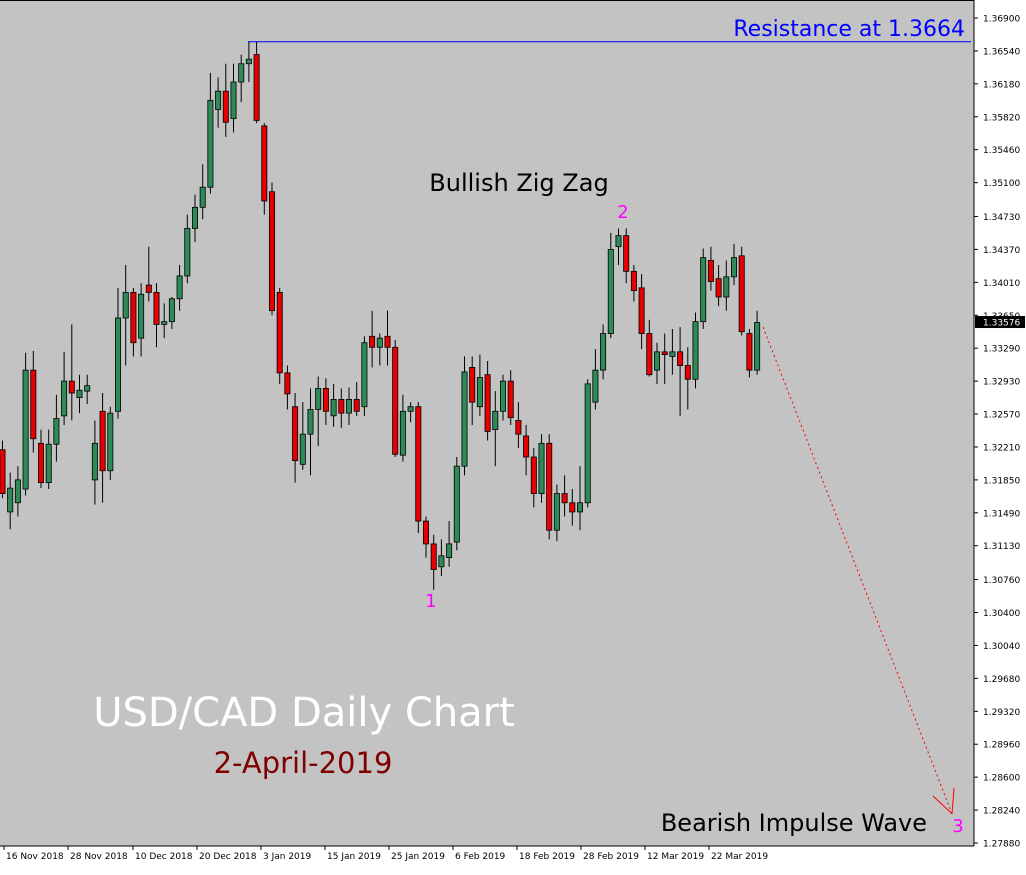 The height and width of the screenshot is (875, 1026). What do you see at coordinates (1001, 812) in the screenshot?
I see `y-tick-label: 1.28240` at bounding box center [1001, 812].